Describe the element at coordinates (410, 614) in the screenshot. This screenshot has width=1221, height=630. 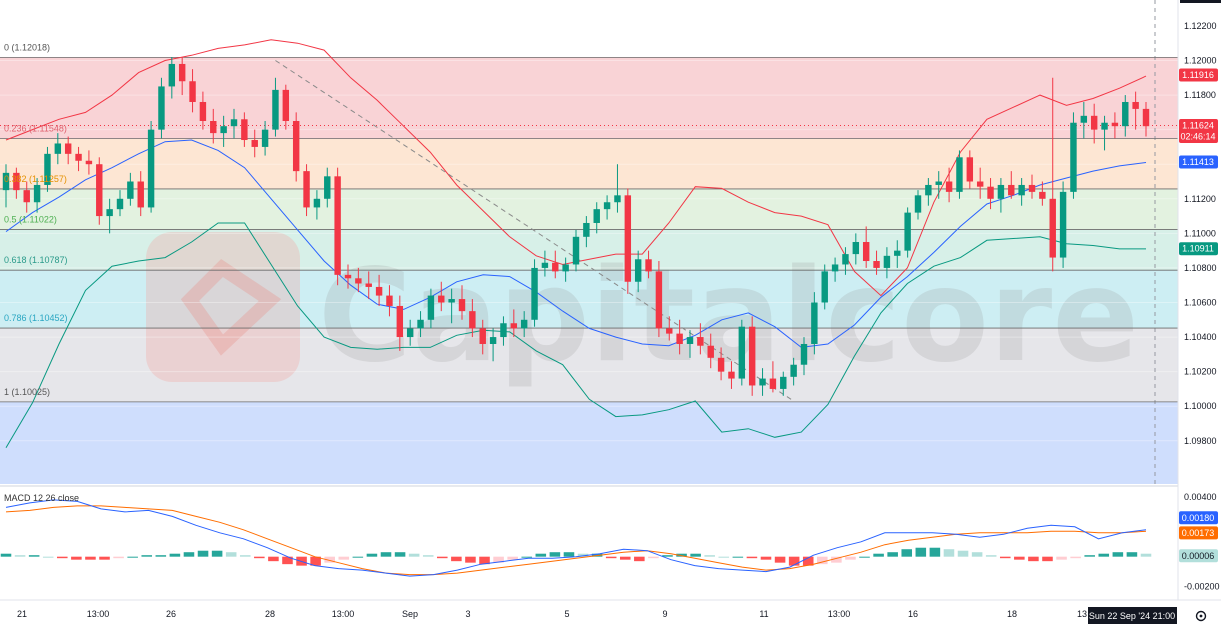
I see `time-axis-tick: Sep` at that location.